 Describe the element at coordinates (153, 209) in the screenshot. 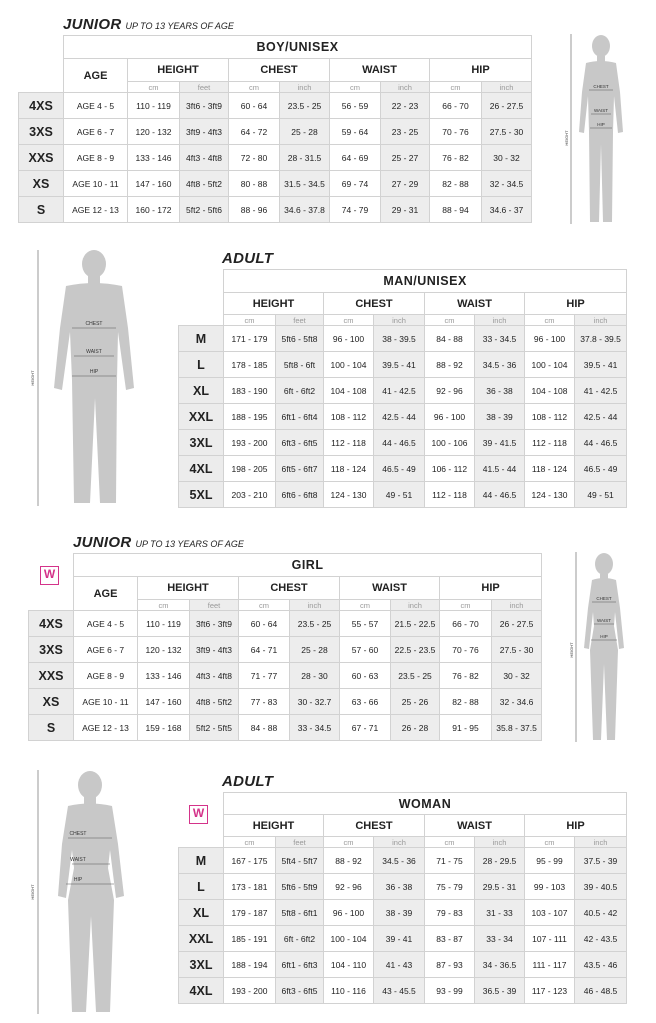

I see `measurement-cell: 160 - 172` at that location.